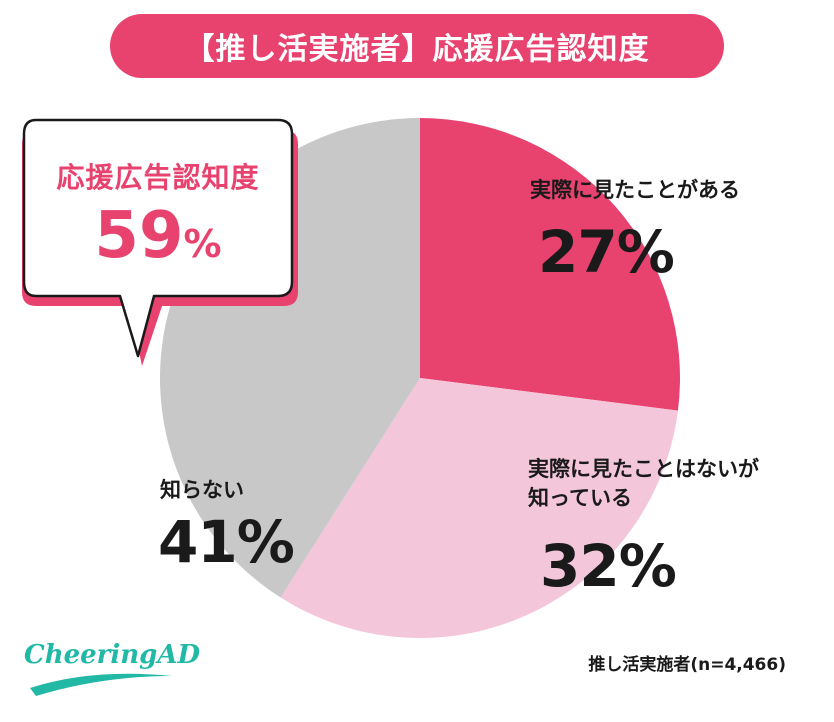 The image size is (834, 722). Describe the element at coordinates (643, 469) in the screenshot. I see `slice-label-known-line1: 実際に見たことはないが` at that location.